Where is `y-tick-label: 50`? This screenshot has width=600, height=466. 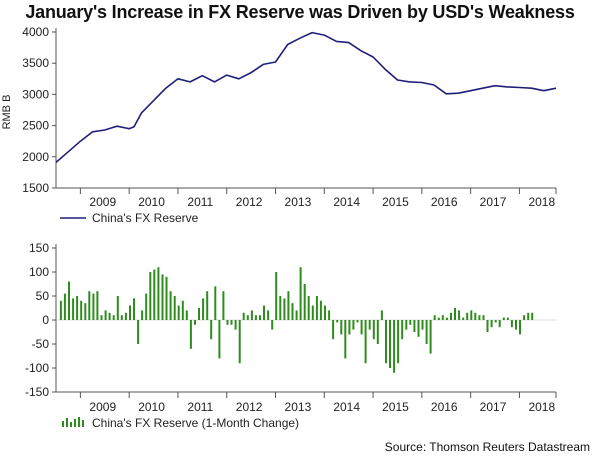
y-tick-label: 50 is located at coordinates (43, 296).